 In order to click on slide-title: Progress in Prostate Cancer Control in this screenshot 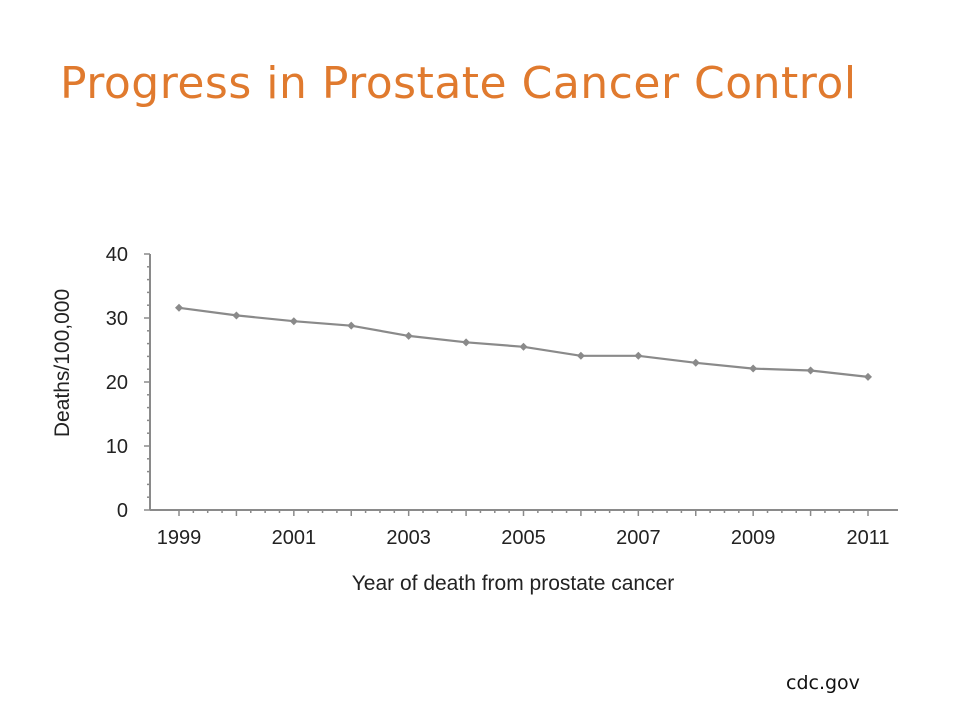, I will do `click(458, 83)`.